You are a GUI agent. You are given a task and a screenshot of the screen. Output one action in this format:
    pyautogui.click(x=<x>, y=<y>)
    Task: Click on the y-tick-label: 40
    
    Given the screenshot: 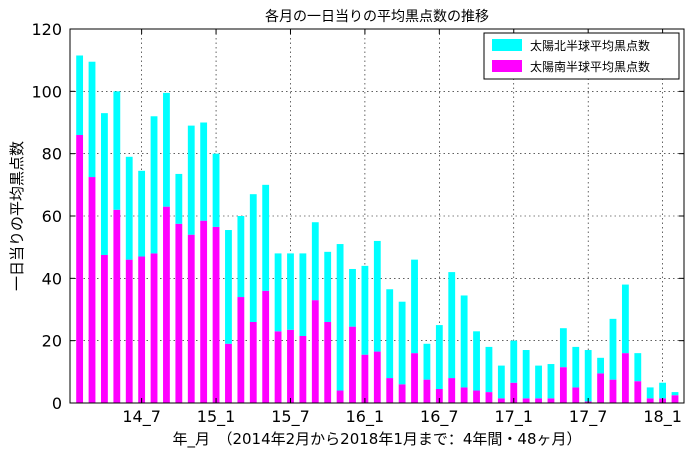 What is the action you would take?
    pyautogui.click(x=52, y=278)
    